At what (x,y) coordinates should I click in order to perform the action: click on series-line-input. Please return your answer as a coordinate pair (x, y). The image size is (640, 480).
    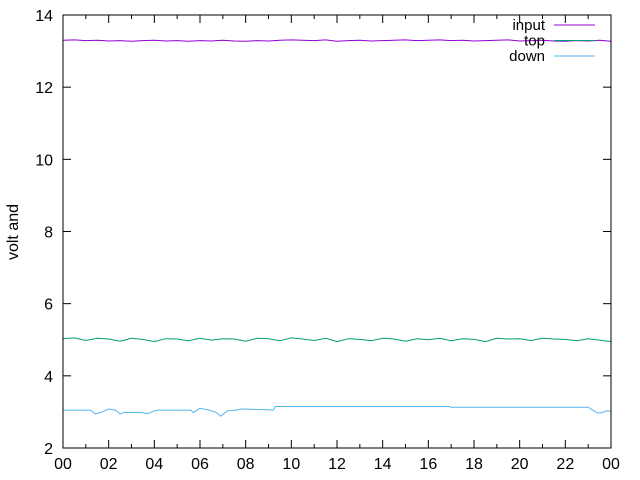
    Looking at the image, I should click on (337, 40).